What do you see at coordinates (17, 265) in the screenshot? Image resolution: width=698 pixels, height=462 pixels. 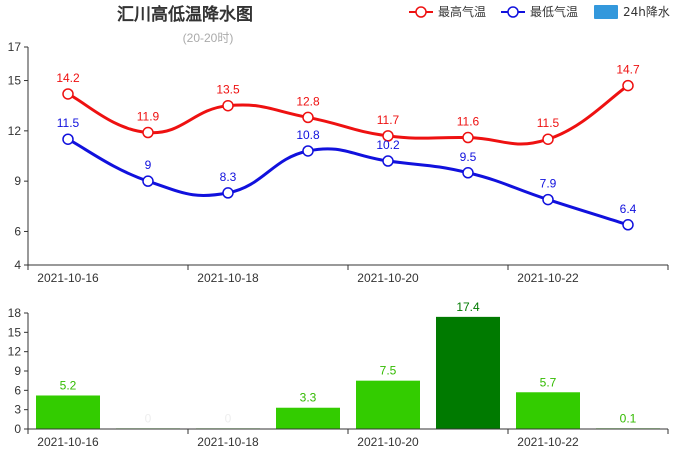 I see `y-tick-label: 4` at bounding box center [17, 265].